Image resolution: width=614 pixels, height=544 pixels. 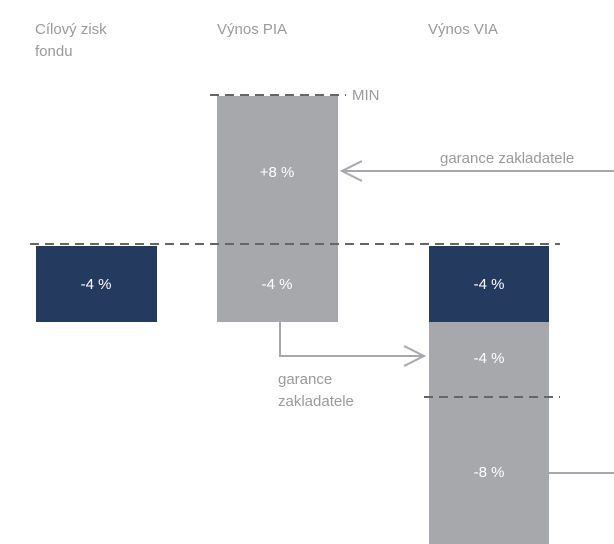 I want to click on min-label: MIN, so click(x=366, y=95).